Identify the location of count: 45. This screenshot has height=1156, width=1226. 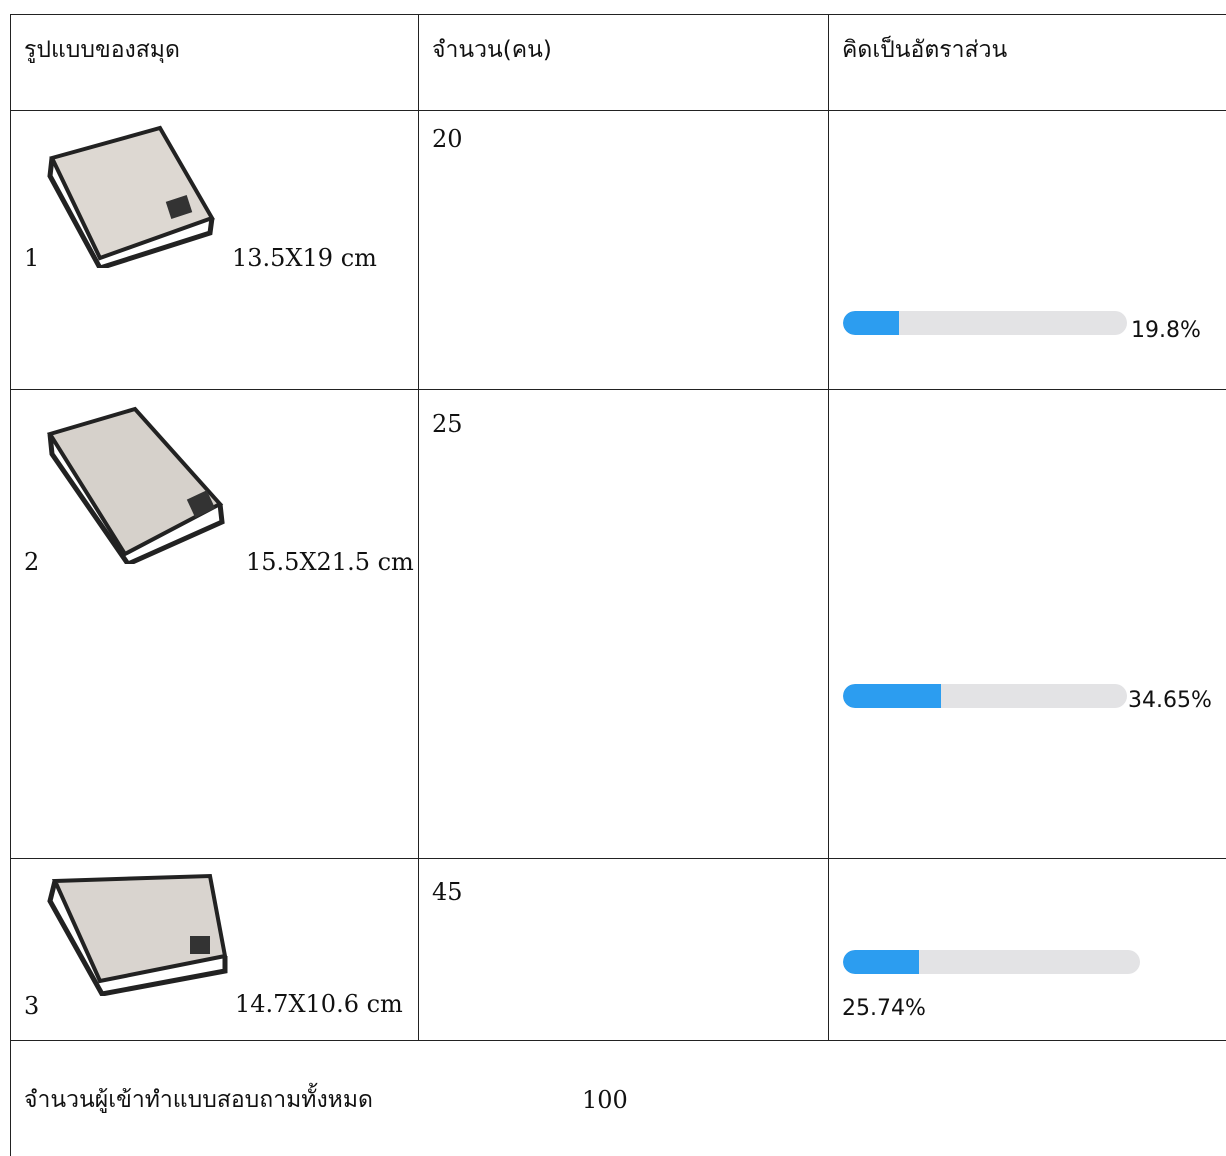
(447, 892).